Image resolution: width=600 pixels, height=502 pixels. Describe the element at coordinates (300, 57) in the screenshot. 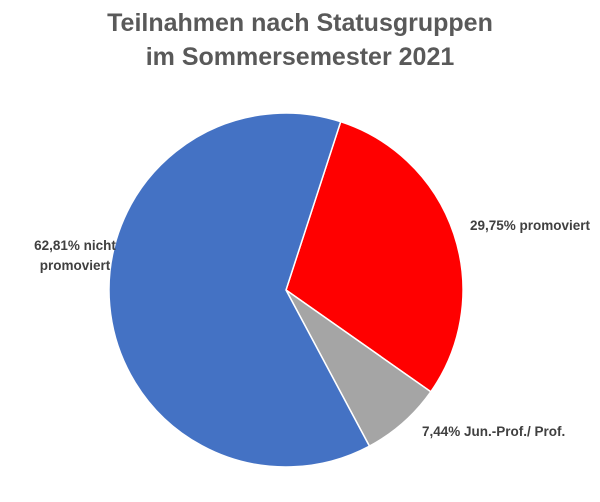

I see `chart-title-line-2: im Sommersemester 2021` at that location.